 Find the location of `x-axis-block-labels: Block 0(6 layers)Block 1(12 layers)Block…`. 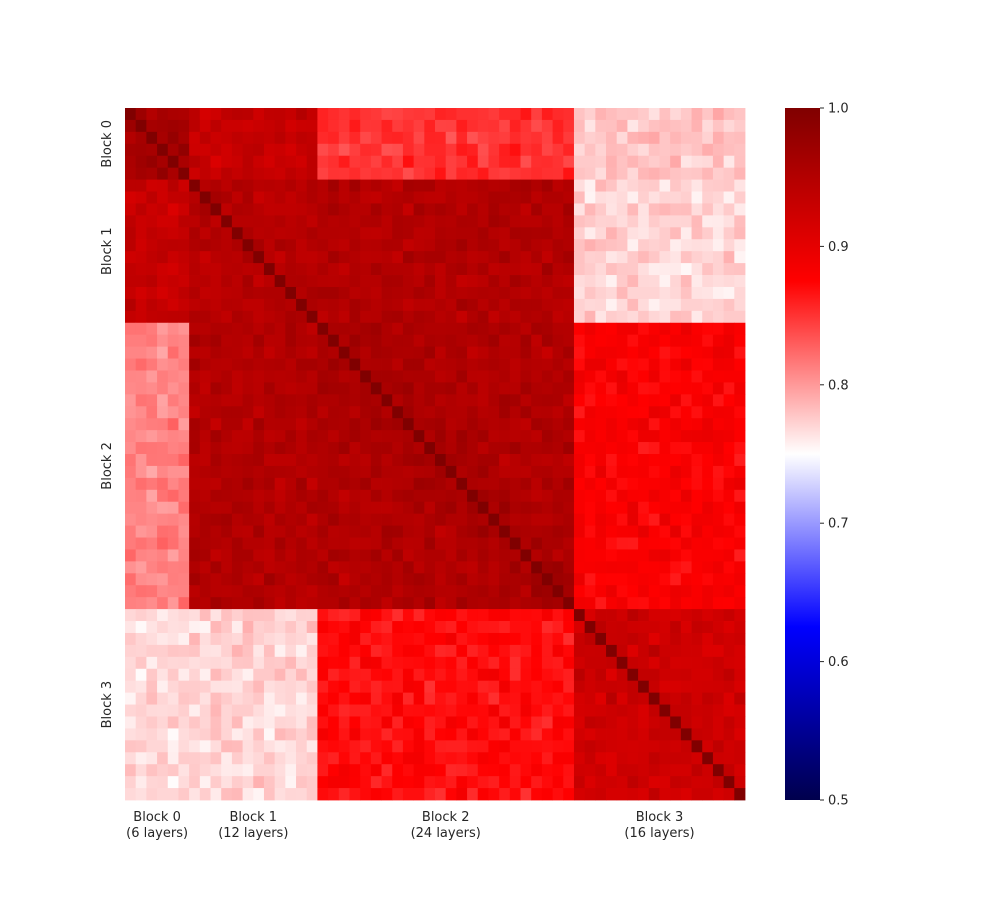

x-axis-block-labels: Block 0(6 layers)Block 1(12 layers)Block… is located at coordinates (410, 825).